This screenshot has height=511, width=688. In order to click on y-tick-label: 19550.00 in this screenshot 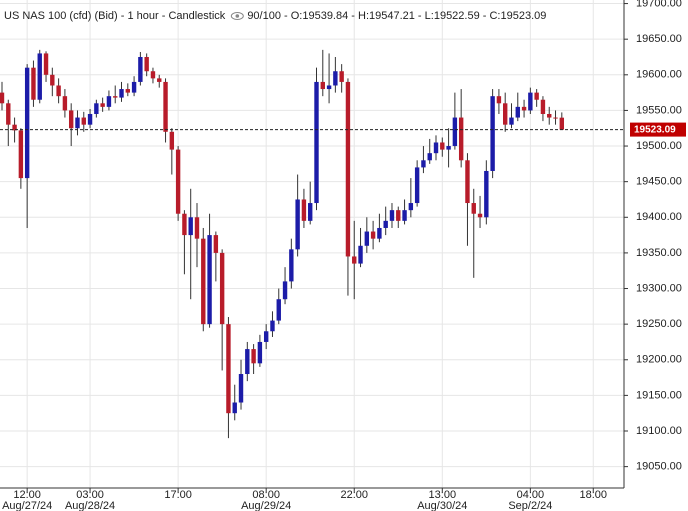, I will do `click(659, 110)`.